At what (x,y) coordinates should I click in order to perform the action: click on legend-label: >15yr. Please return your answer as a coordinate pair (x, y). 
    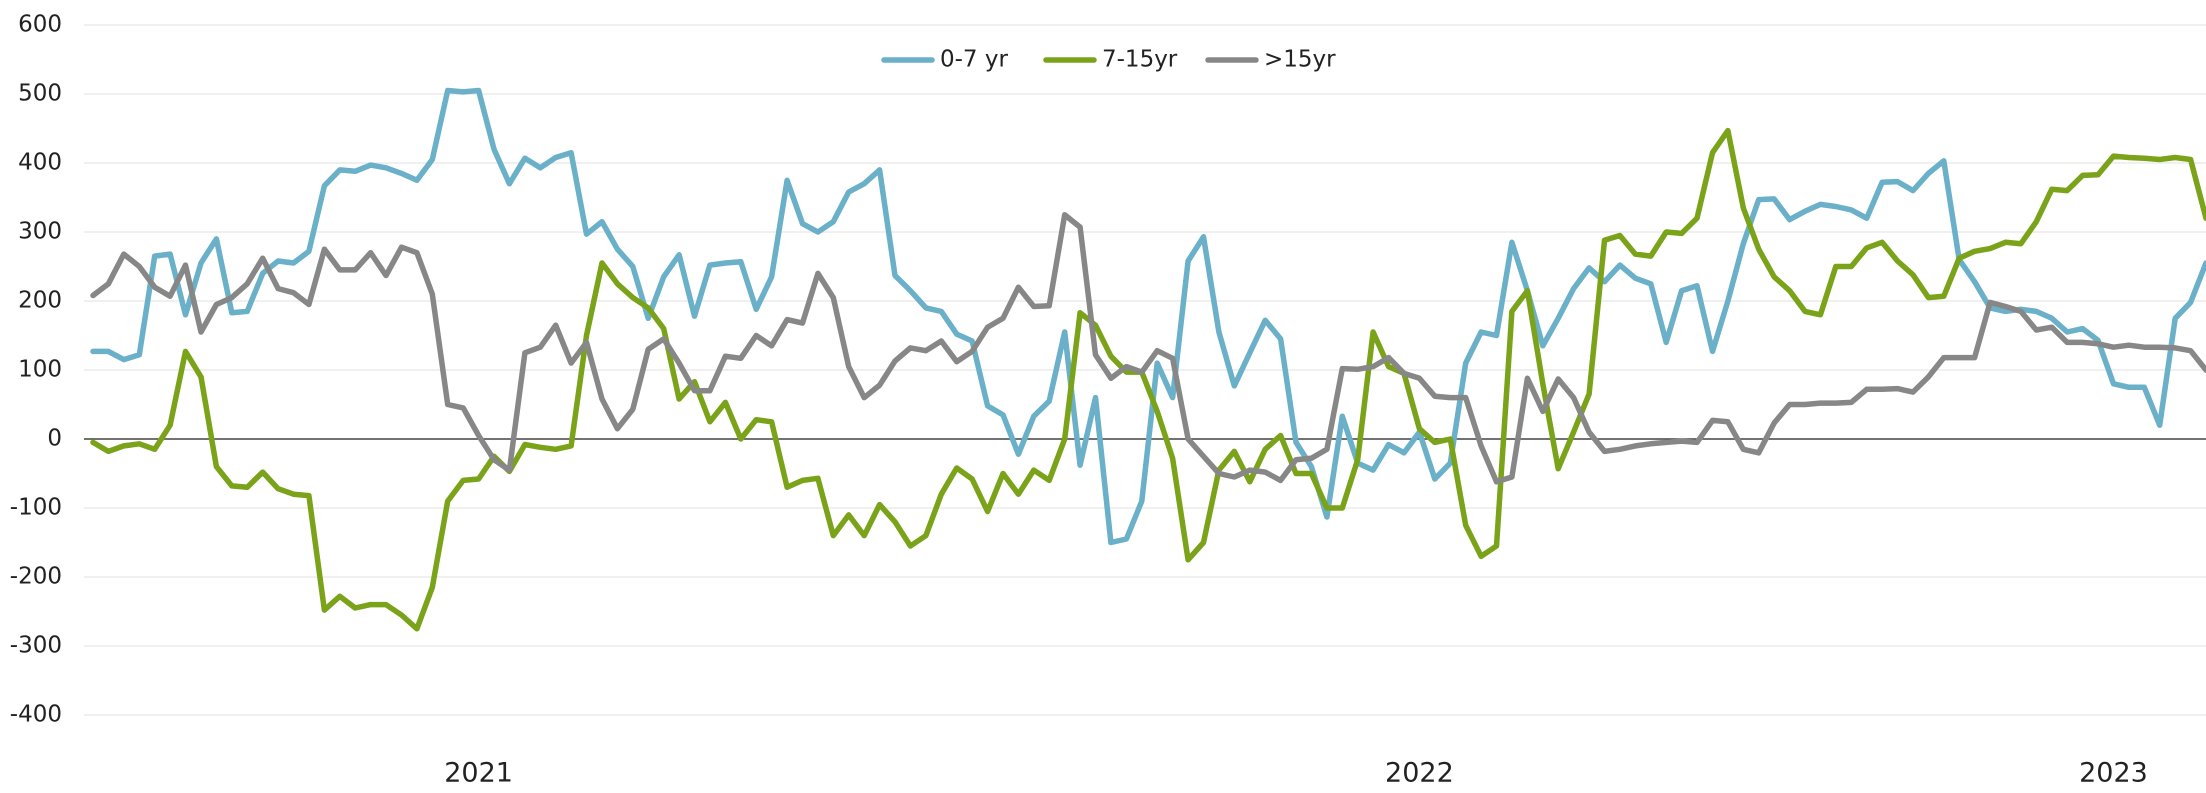
    Looking at the image, I should click on (1300, 60).